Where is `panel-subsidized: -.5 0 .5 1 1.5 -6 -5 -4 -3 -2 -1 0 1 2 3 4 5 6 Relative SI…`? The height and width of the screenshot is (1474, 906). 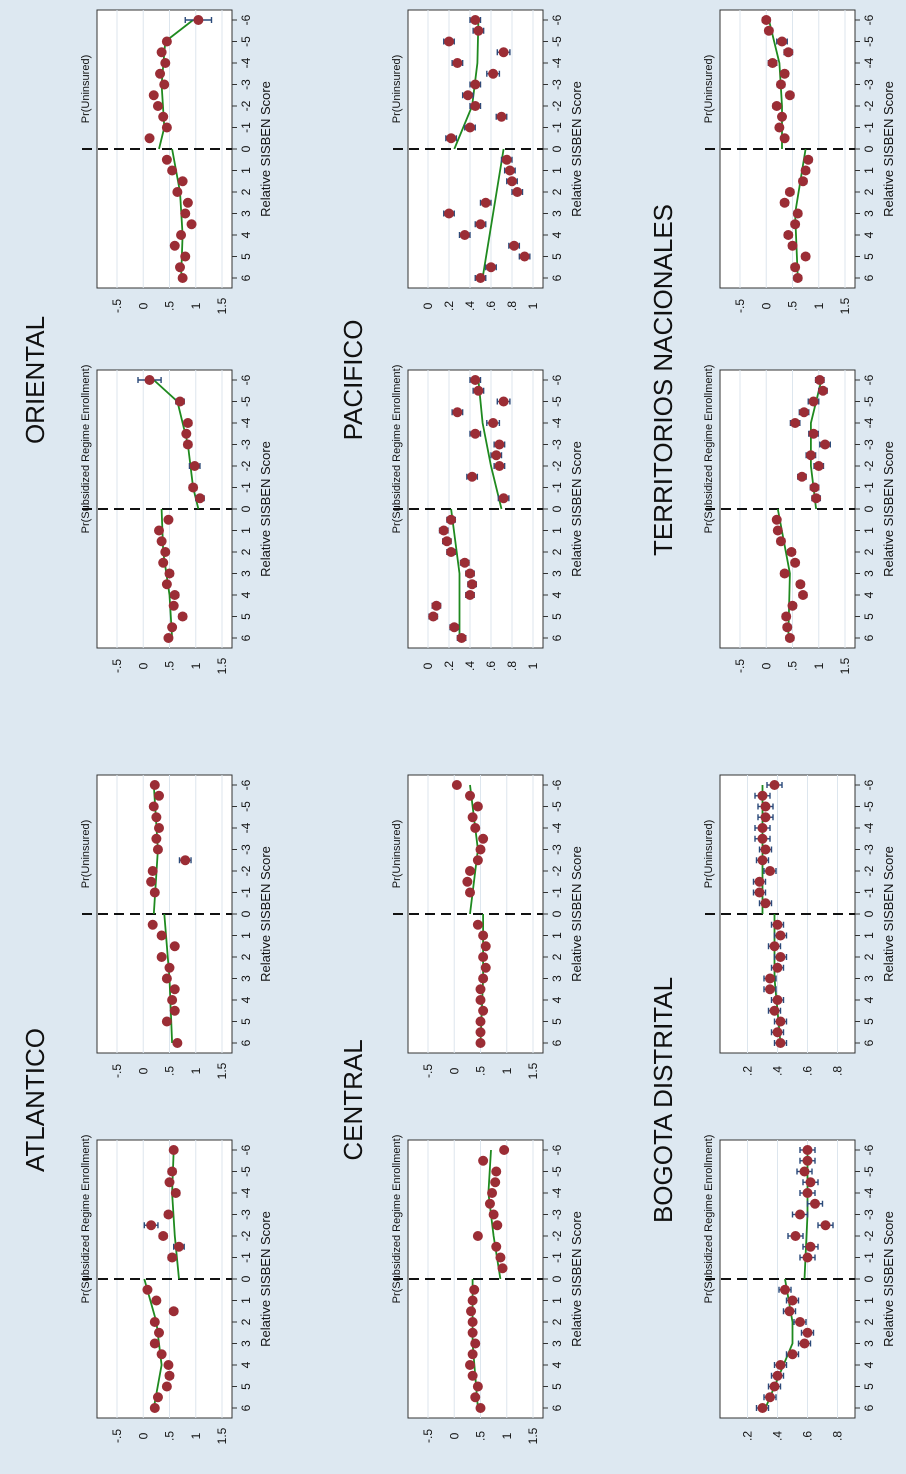 panel-subsidized: -.5 0 .5 1 1.5 -6 -5 -4 -3 -2 -1 0 1 2 3 4 5 6 Relative SI… is located at coordinates (176, 1290).